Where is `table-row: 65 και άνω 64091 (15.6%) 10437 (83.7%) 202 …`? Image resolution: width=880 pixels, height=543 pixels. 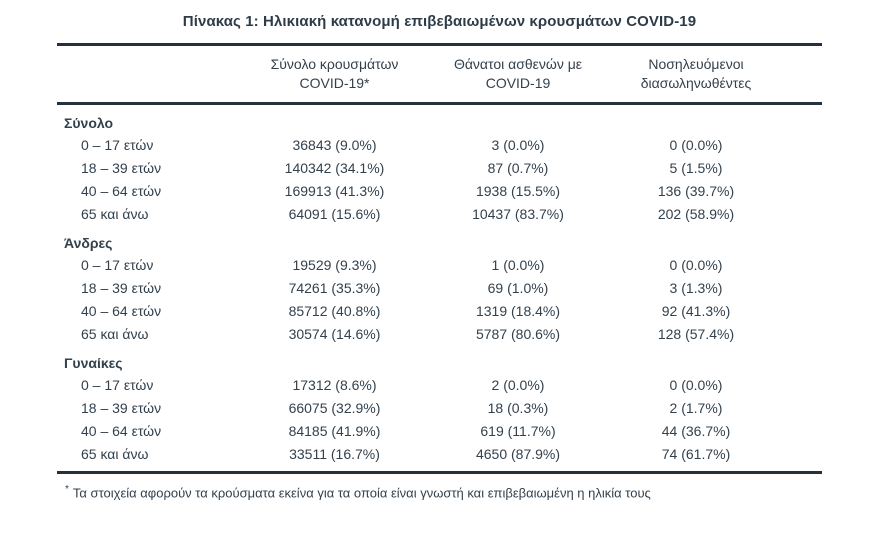
table-row: 65 και άνω 64091 (15.6%) 10437 (83.7%) 202 … is located at coordinates (439, 214).